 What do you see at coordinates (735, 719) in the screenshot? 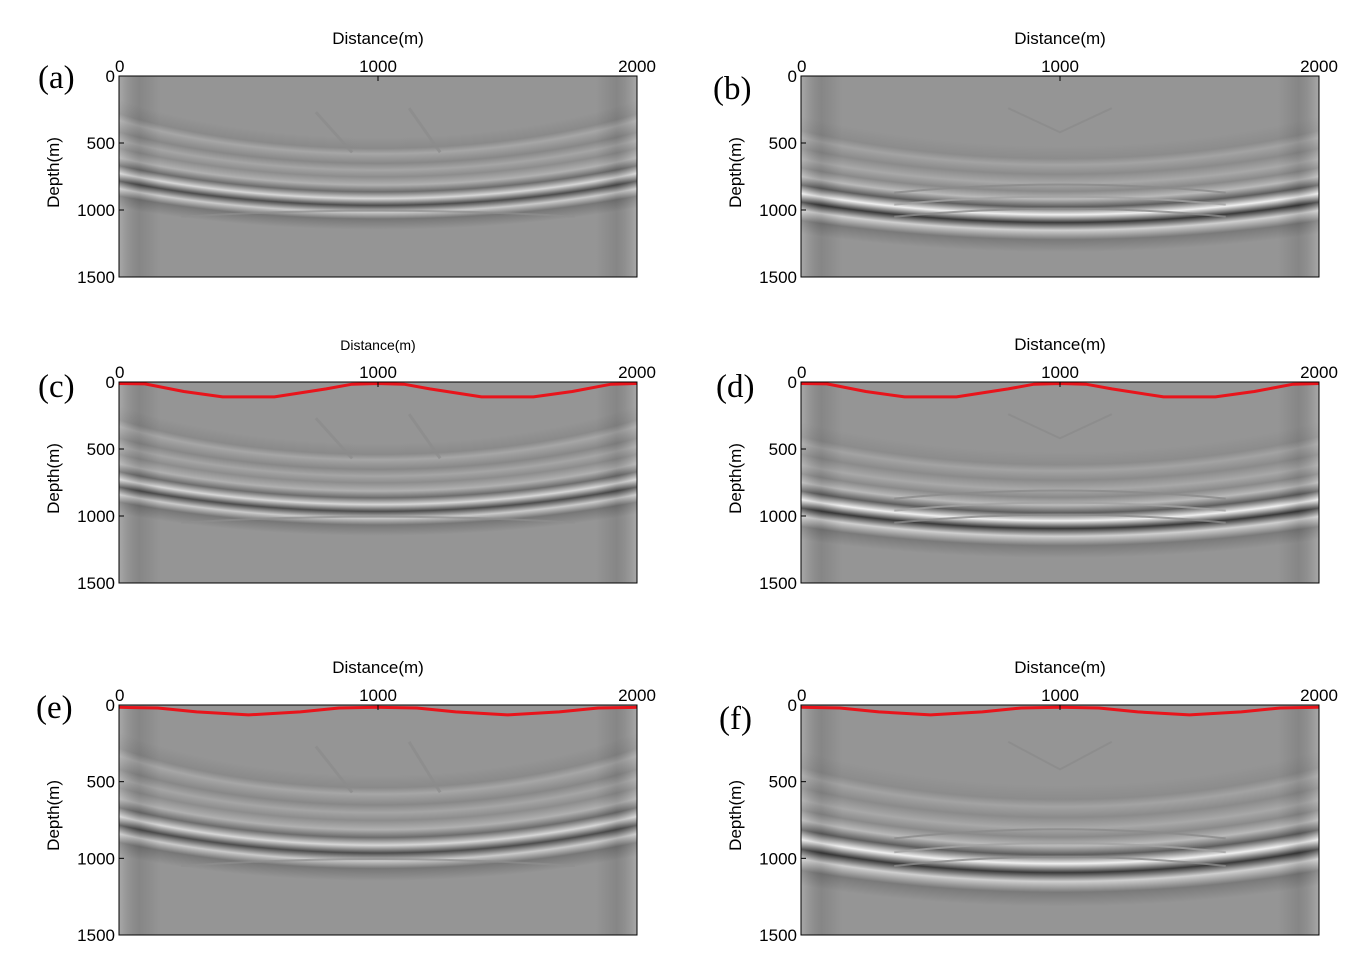
I see `panel-label: (f)` at bounding box center [735, 719].